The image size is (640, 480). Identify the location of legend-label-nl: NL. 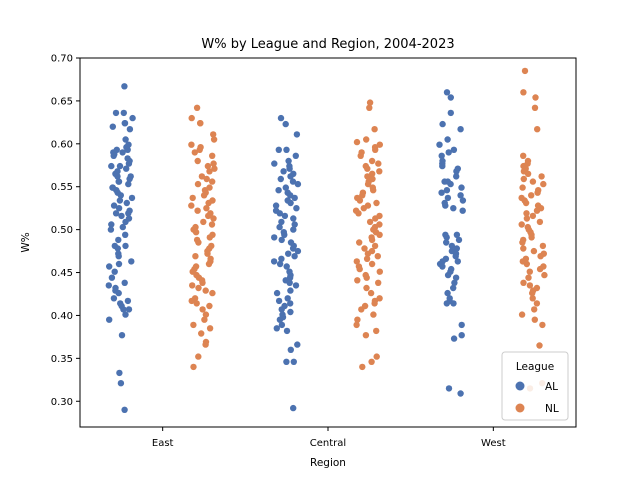
(552, 409).